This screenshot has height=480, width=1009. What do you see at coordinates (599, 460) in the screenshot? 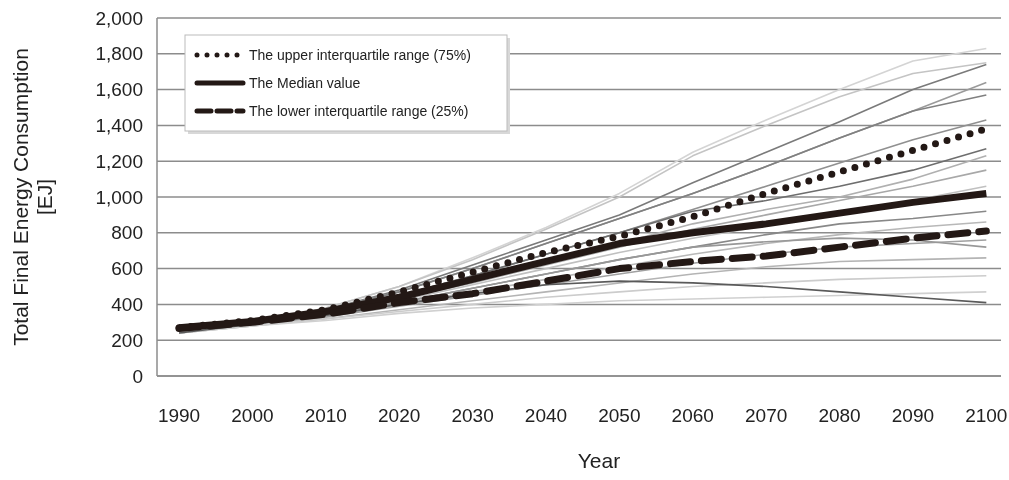
I see `x-axis-title: Year` at bounding box center [599, 460].